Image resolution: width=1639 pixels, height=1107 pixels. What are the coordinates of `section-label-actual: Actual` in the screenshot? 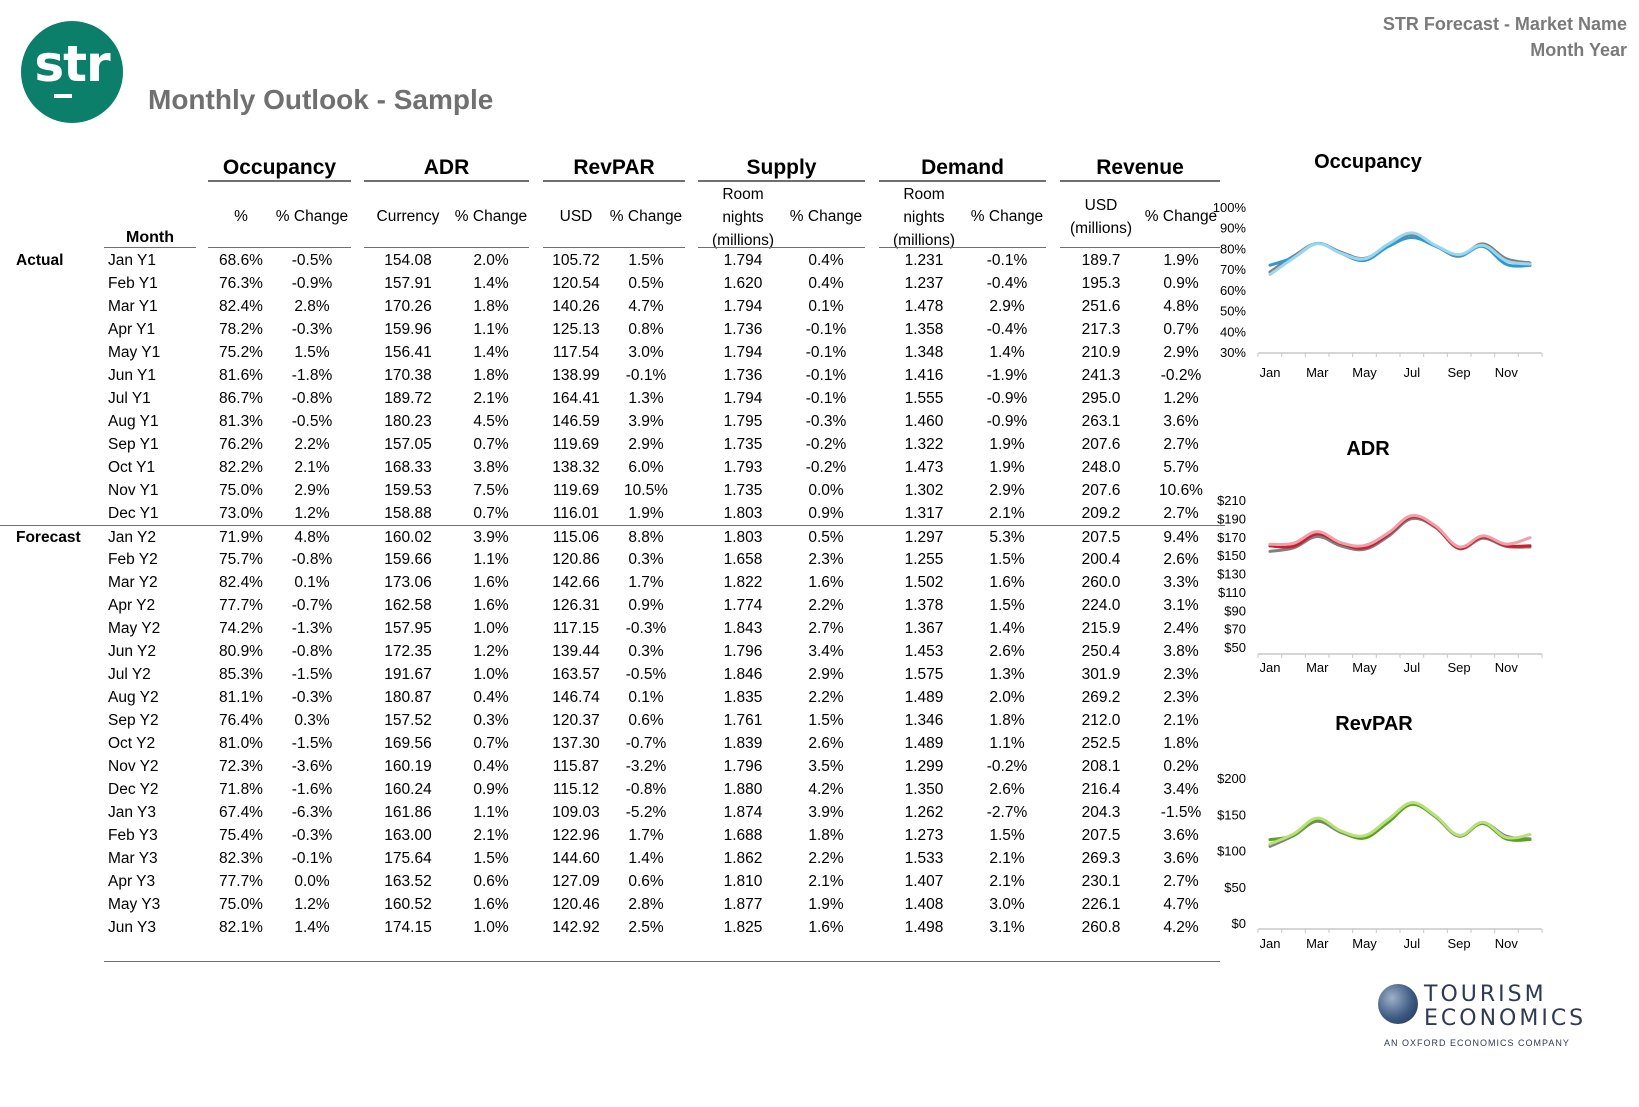 It's located at (40, 260).